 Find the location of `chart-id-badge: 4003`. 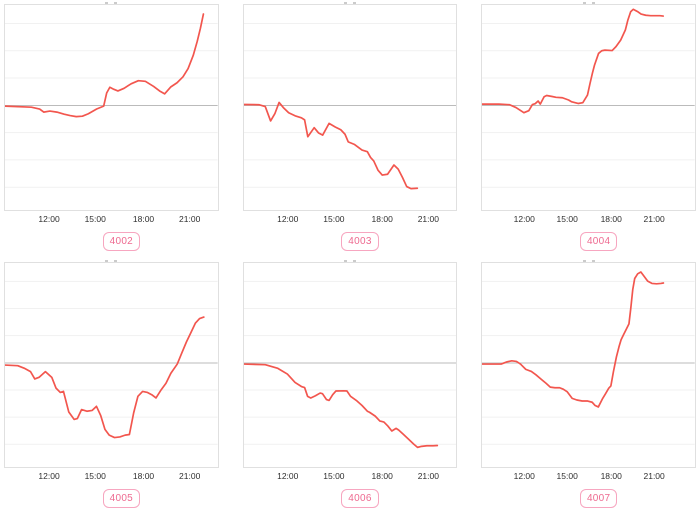

chart-id-badge: 4003 is located at coordinates (360, 242).